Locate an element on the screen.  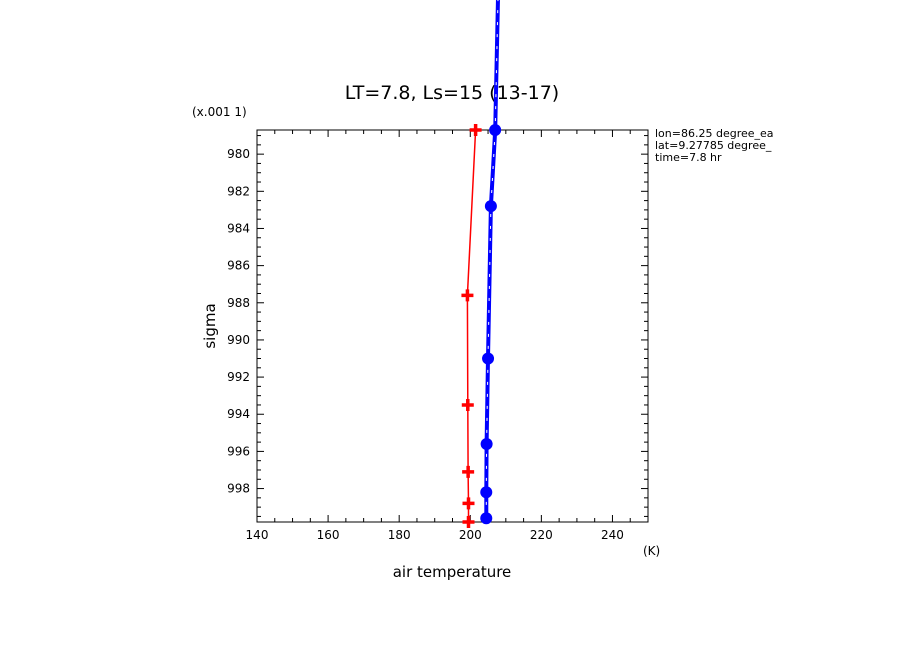
annotation-lon: lon=86.25 degree_ea is located at coordinates (714, 134).